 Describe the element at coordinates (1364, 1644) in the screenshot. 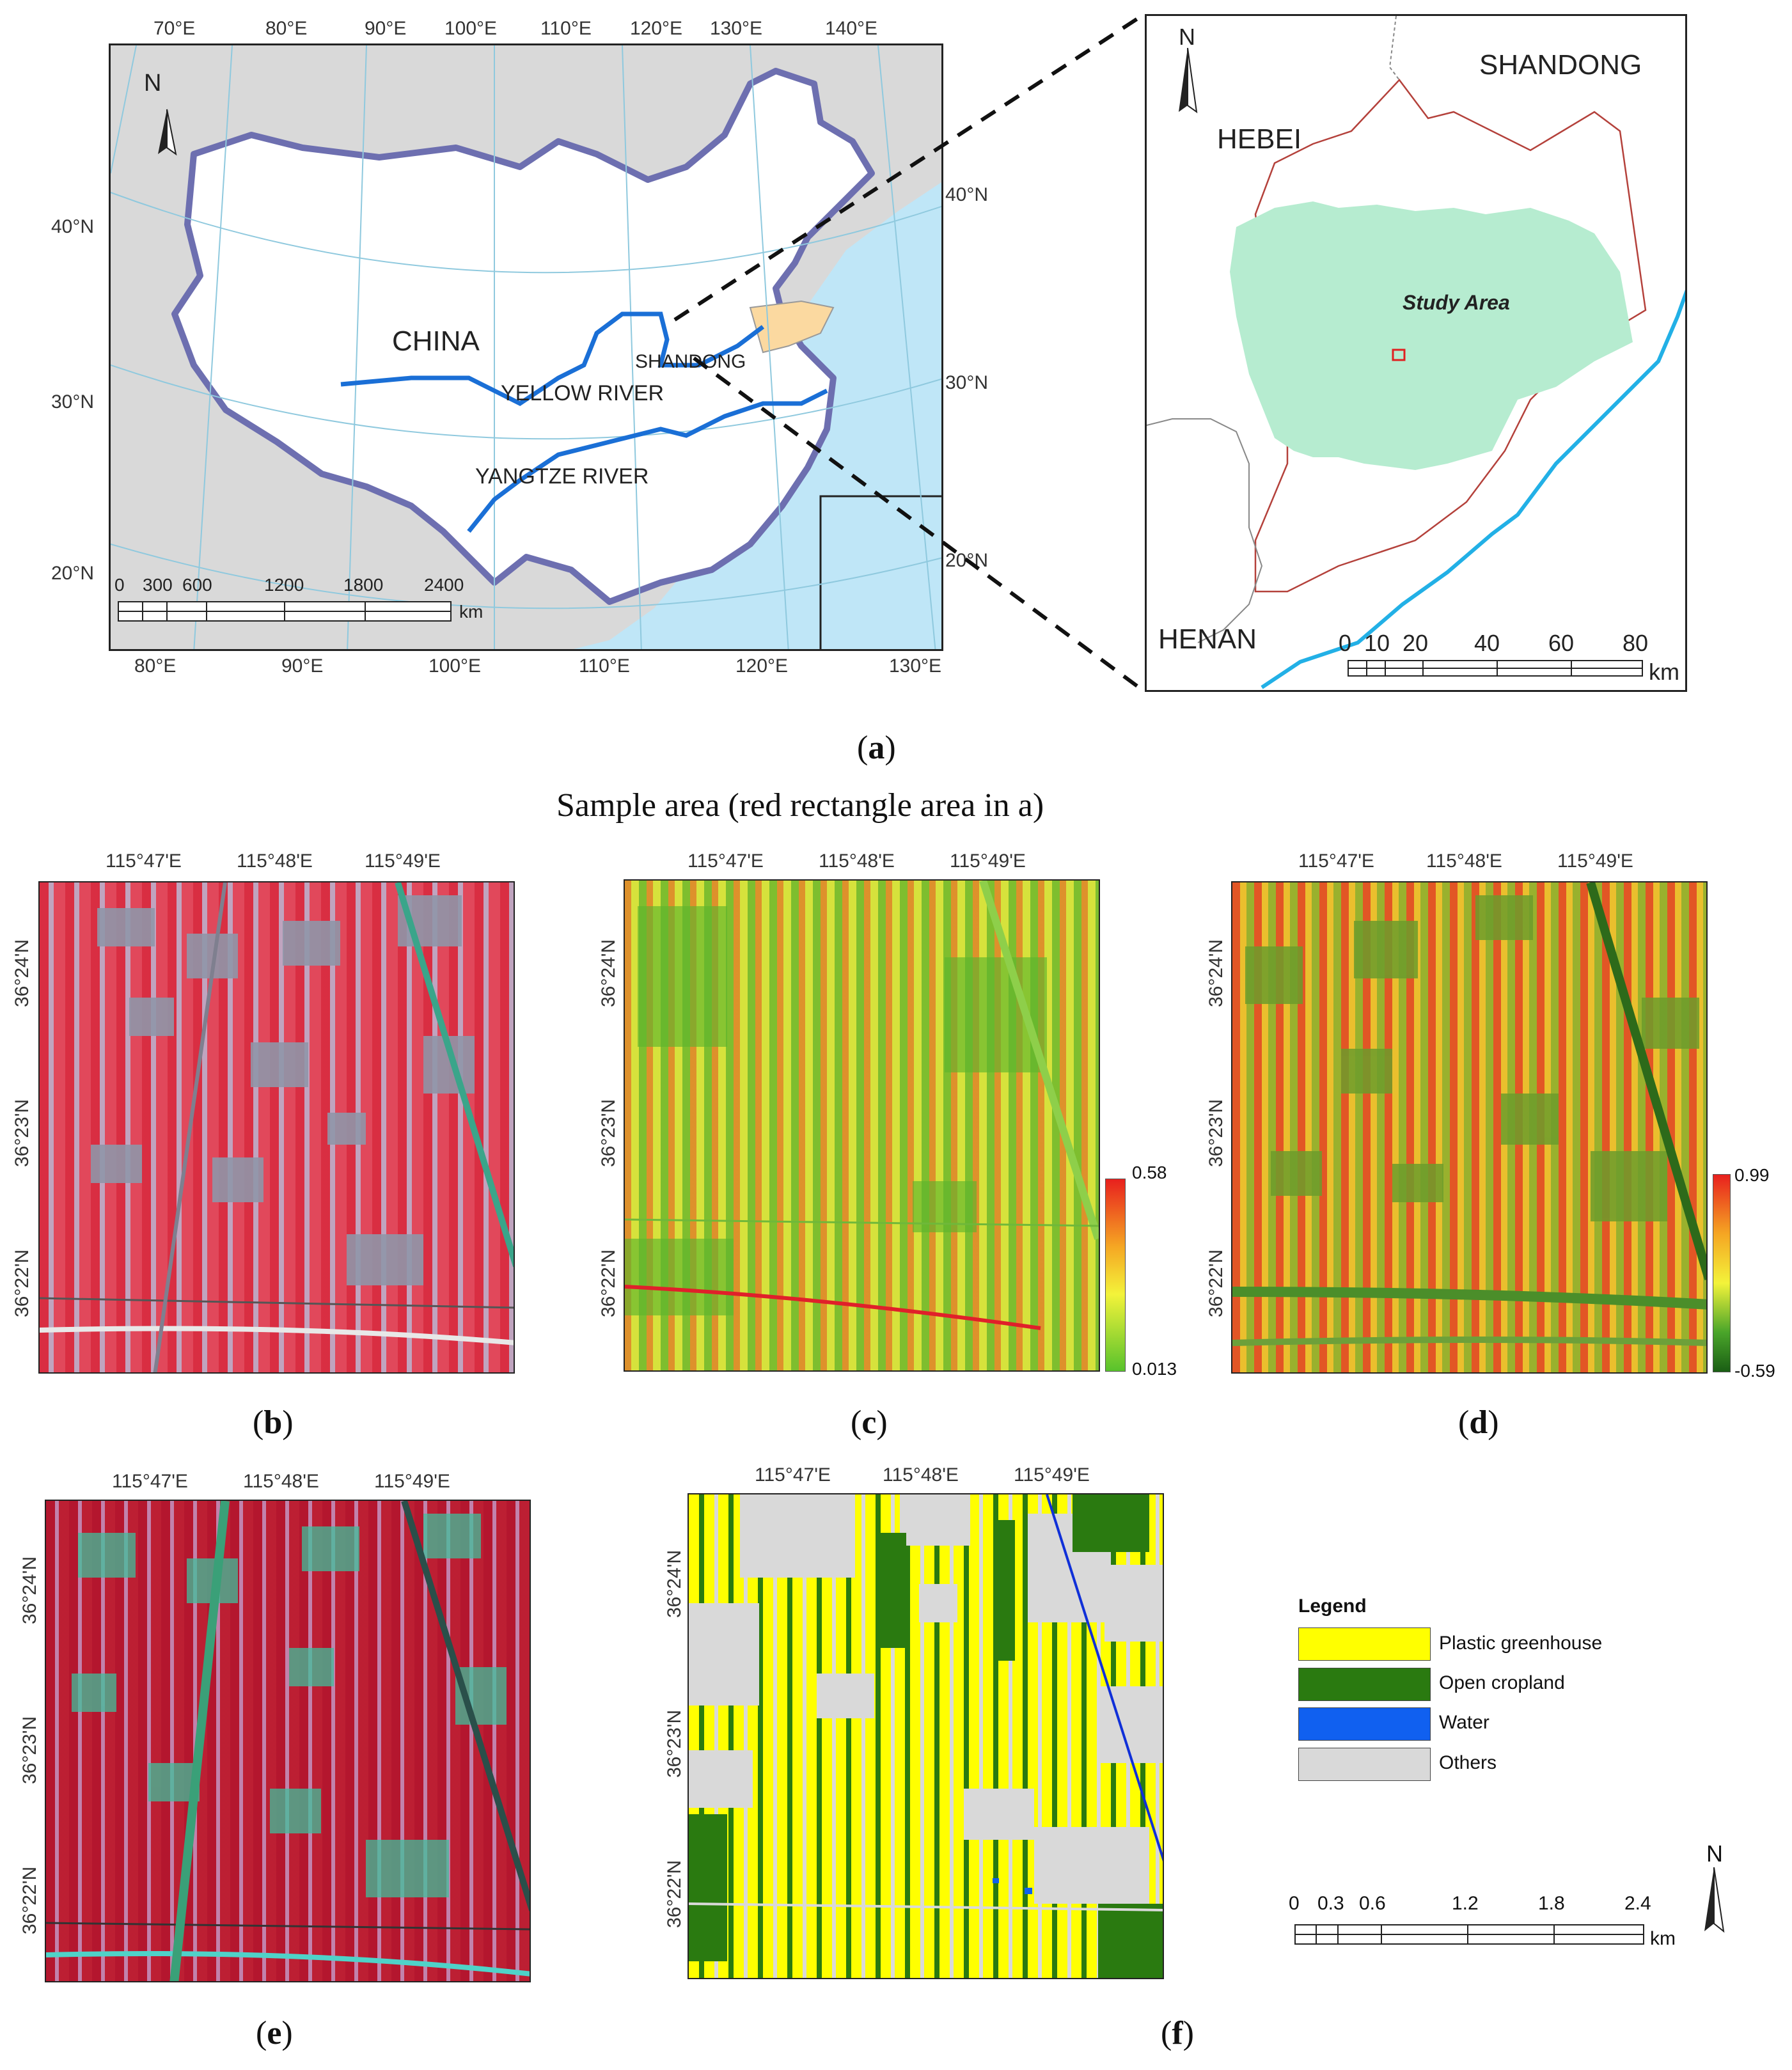

I see `legend-swatch-plastic-greenhouse` at that location.